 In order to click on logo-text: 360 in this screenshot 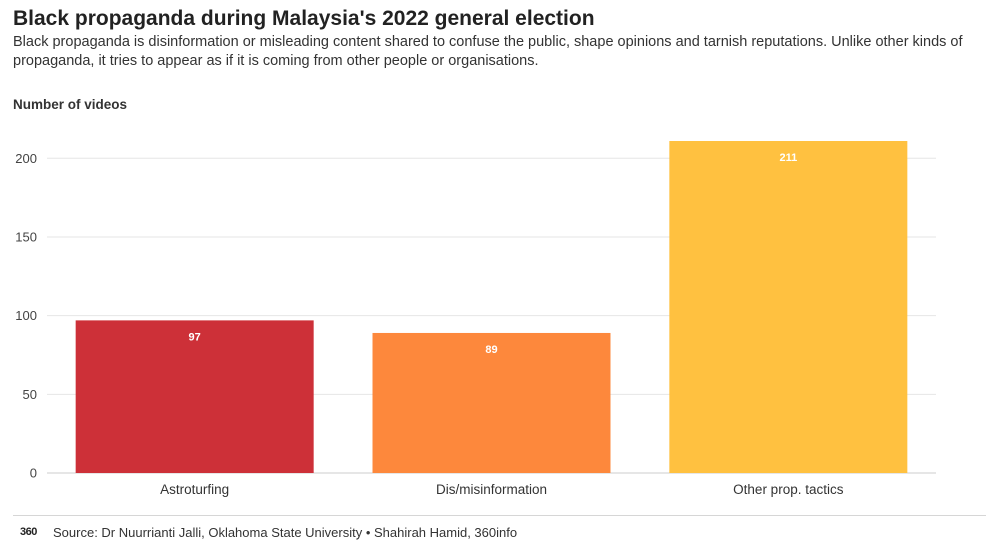, I will do `click(28, 532)`.